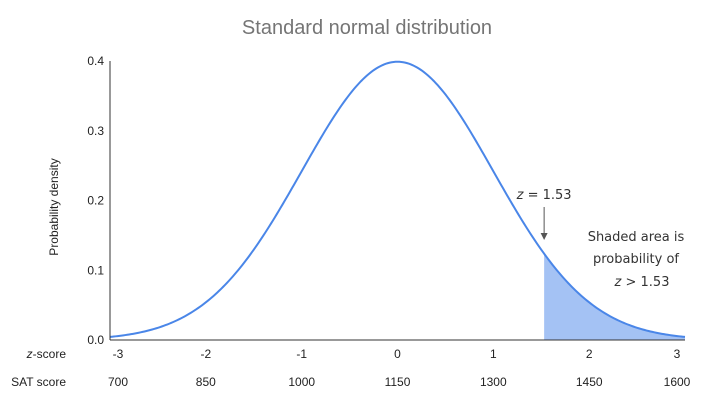 This screenshot has height=416, width=726. Describe the element at coordinates (589, 382) in the screenshot. I see `sat-score-tick-label: 1450` at that location.